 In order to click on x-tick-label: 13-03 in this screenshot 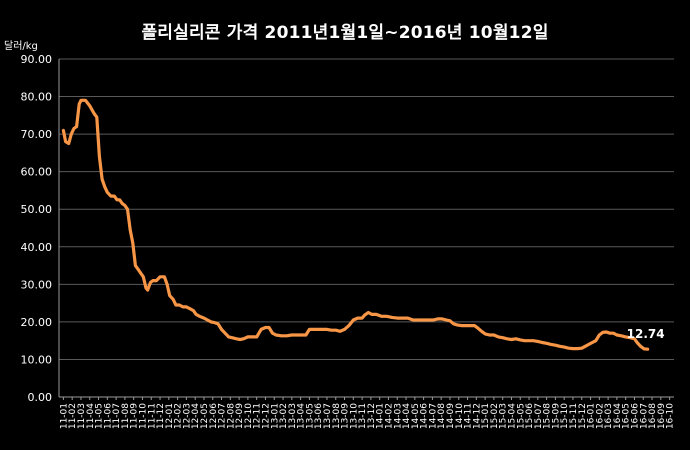, I will do `click(293, 416)`.